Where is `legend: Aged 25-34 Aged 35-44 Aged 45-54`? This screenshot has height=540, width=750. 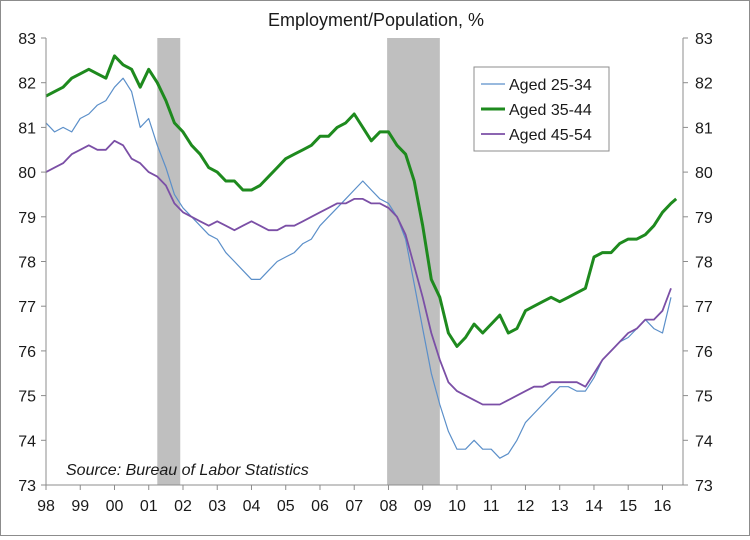
legend: Aged 25-34 Aged 35-44 Aged 45-54 is located at coordinates (541, 109).